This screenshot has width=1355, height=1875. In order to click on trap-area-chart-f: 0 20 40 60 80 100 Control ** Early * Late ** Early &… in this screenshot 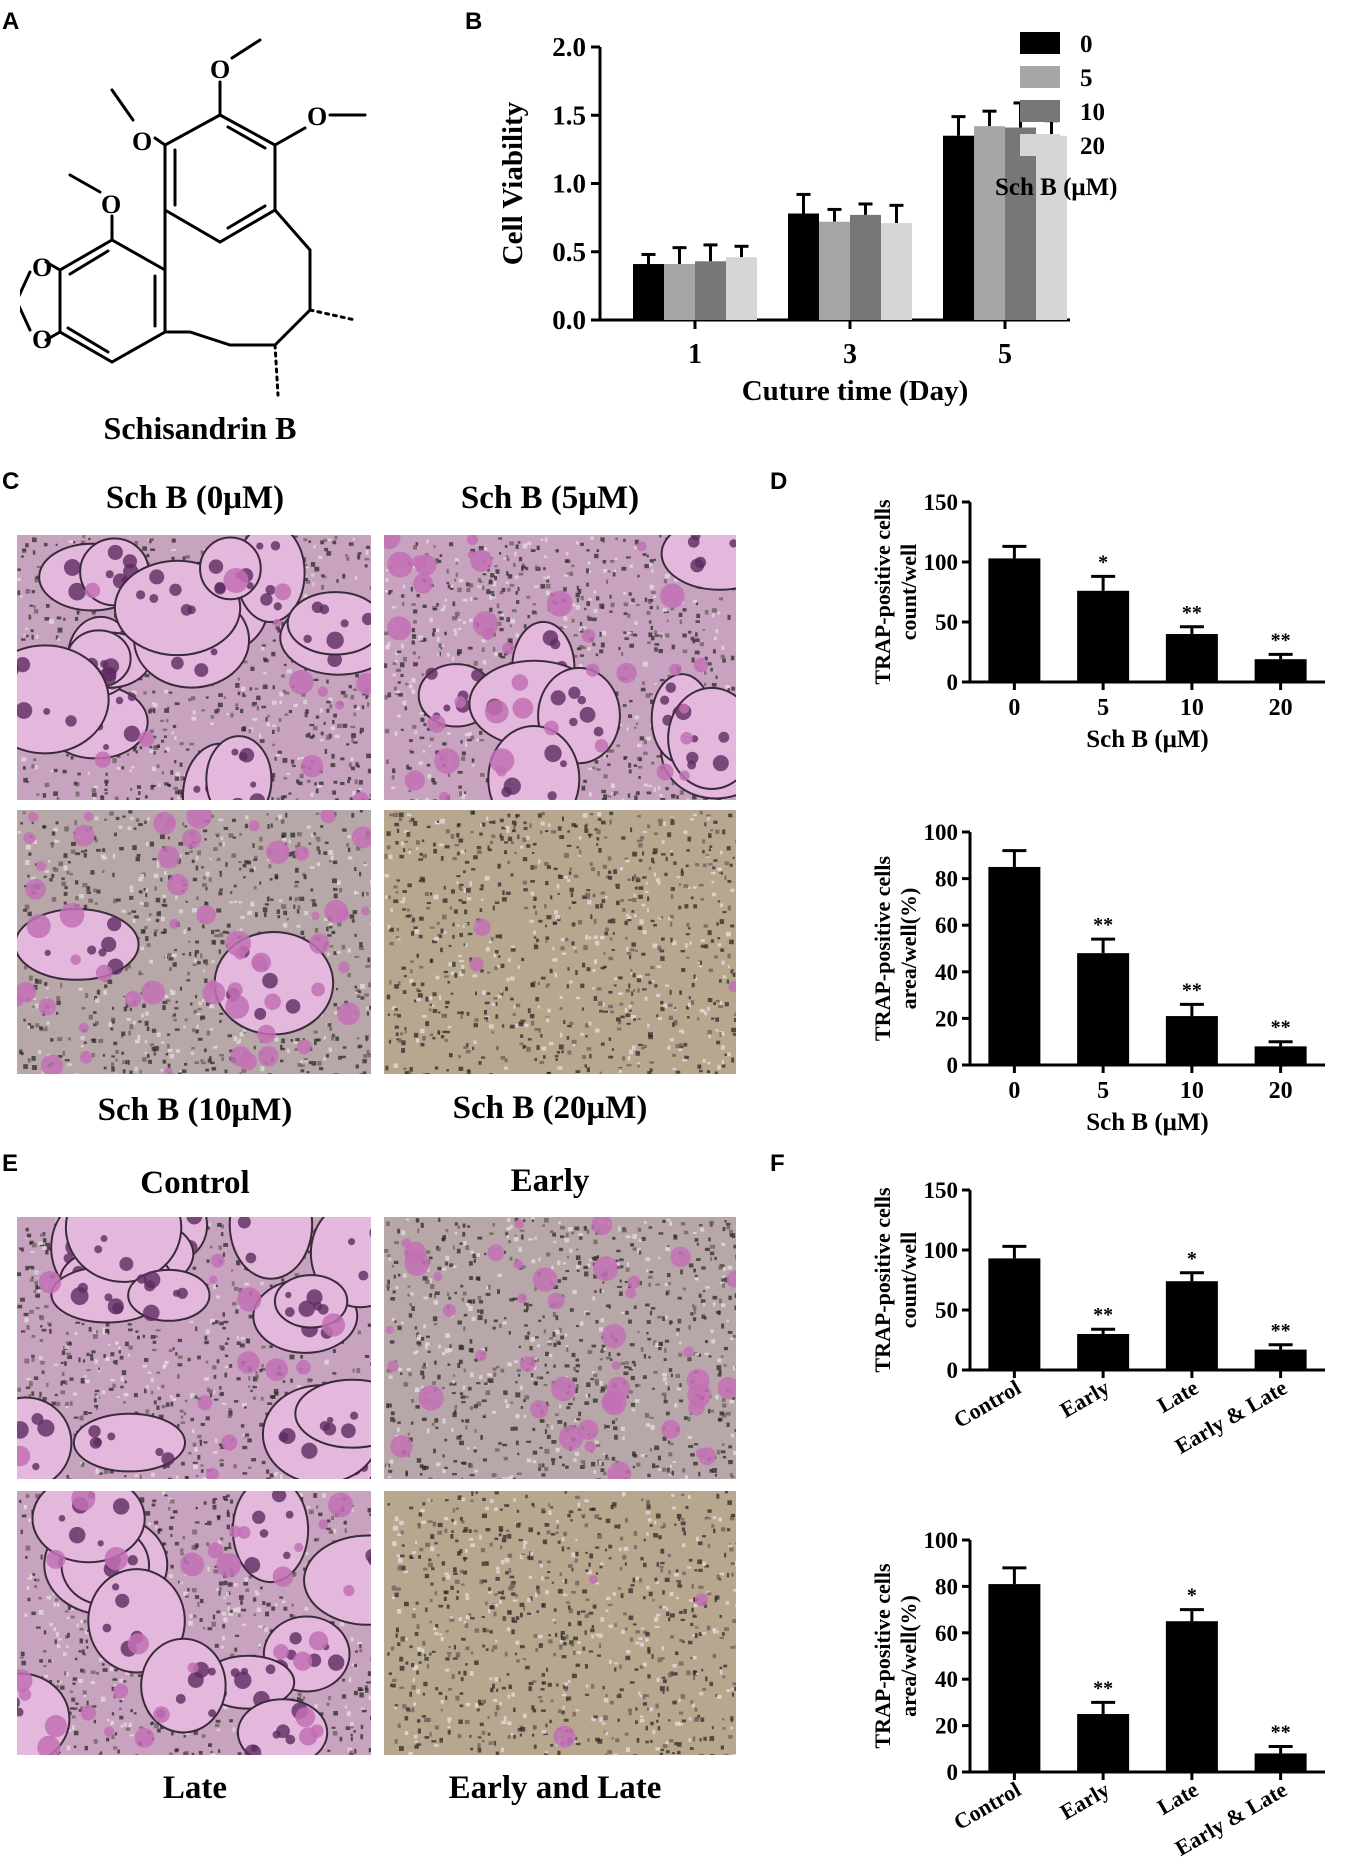, I will do `click(1095, 1692)`.